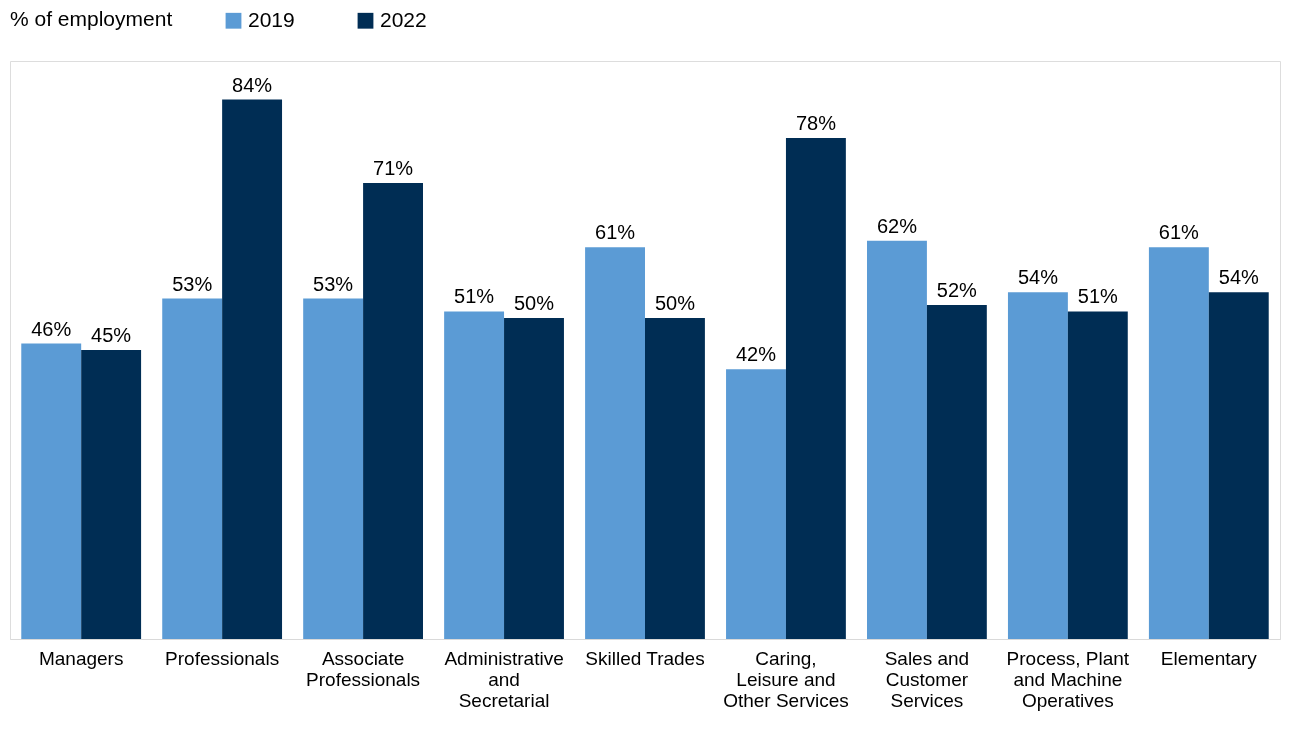 The image size is (1306, 734). I want to click on data-label: 42%, so click(756, 354).